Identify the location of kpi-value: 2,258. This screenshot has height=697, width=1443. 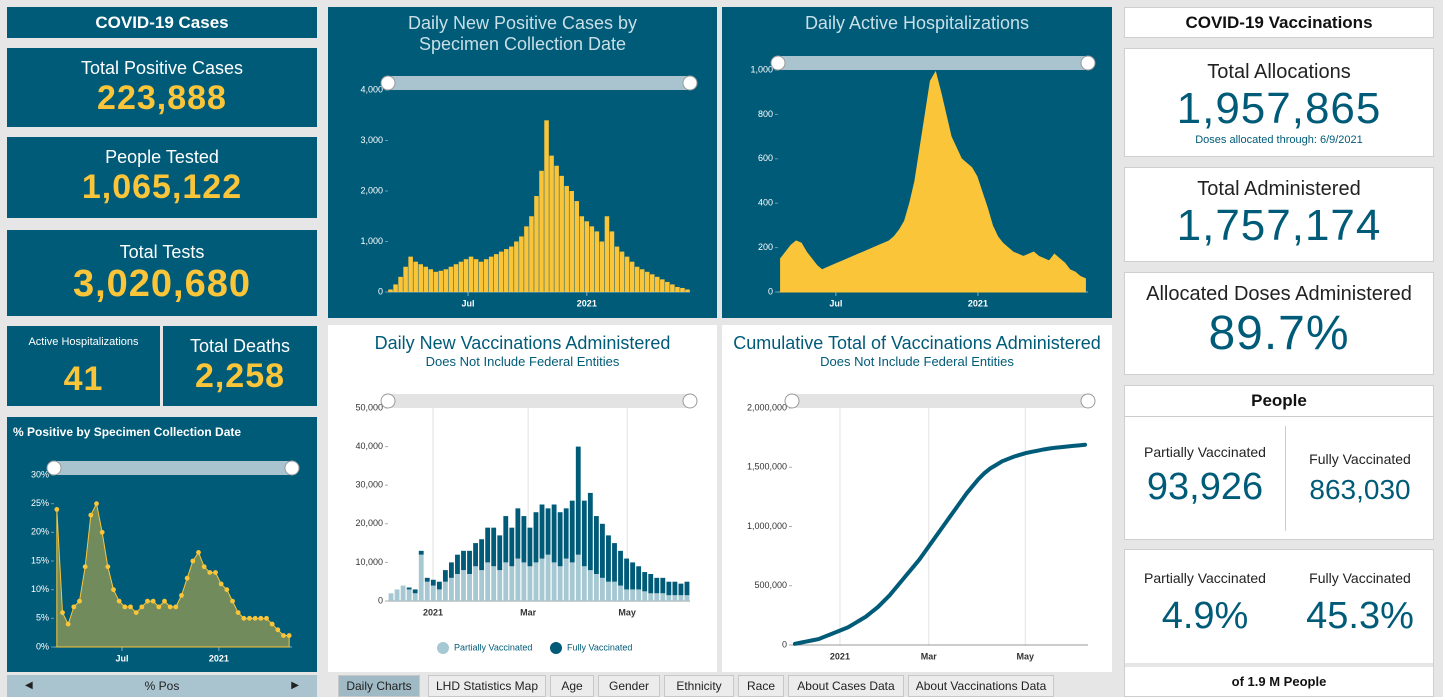
(240, 376).